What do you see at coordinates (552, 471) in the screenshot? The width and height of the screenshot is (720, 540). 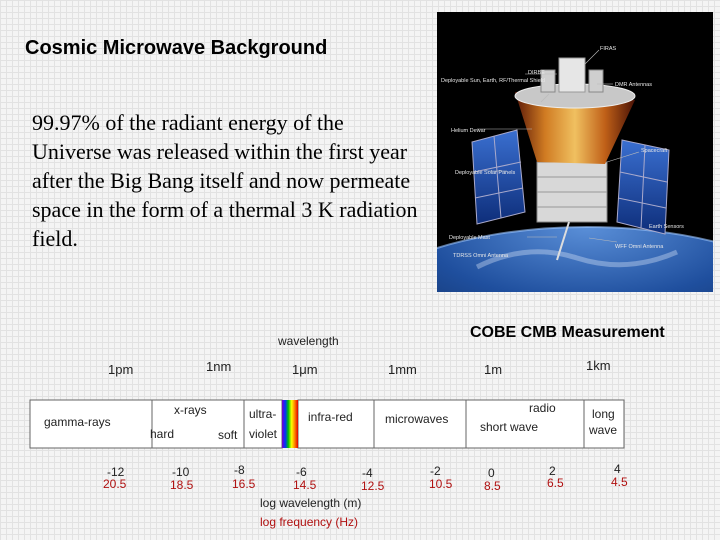 I see `log-wavelength-2: 2` at bounding box center [552, 471].